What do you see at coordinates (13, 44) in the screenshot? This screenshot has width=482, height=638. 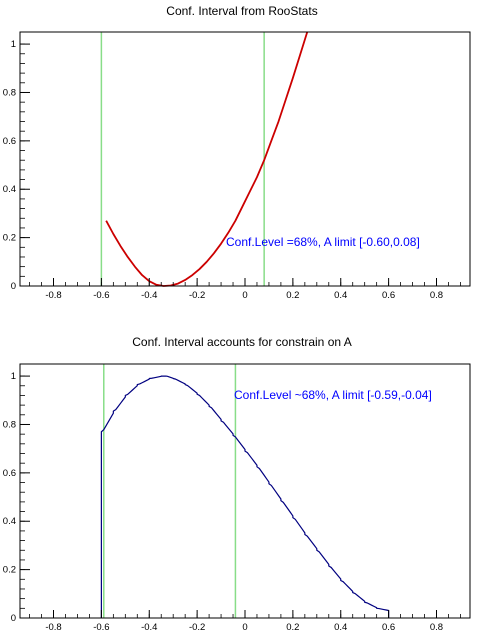 I see `y-tick-label-top: 1` at bounding box center [13, 44].